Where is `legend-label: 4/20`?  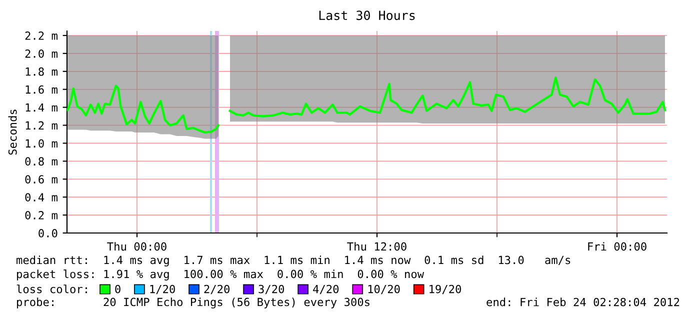 legend-label: 4/20 is located at coordinates (326, 289).